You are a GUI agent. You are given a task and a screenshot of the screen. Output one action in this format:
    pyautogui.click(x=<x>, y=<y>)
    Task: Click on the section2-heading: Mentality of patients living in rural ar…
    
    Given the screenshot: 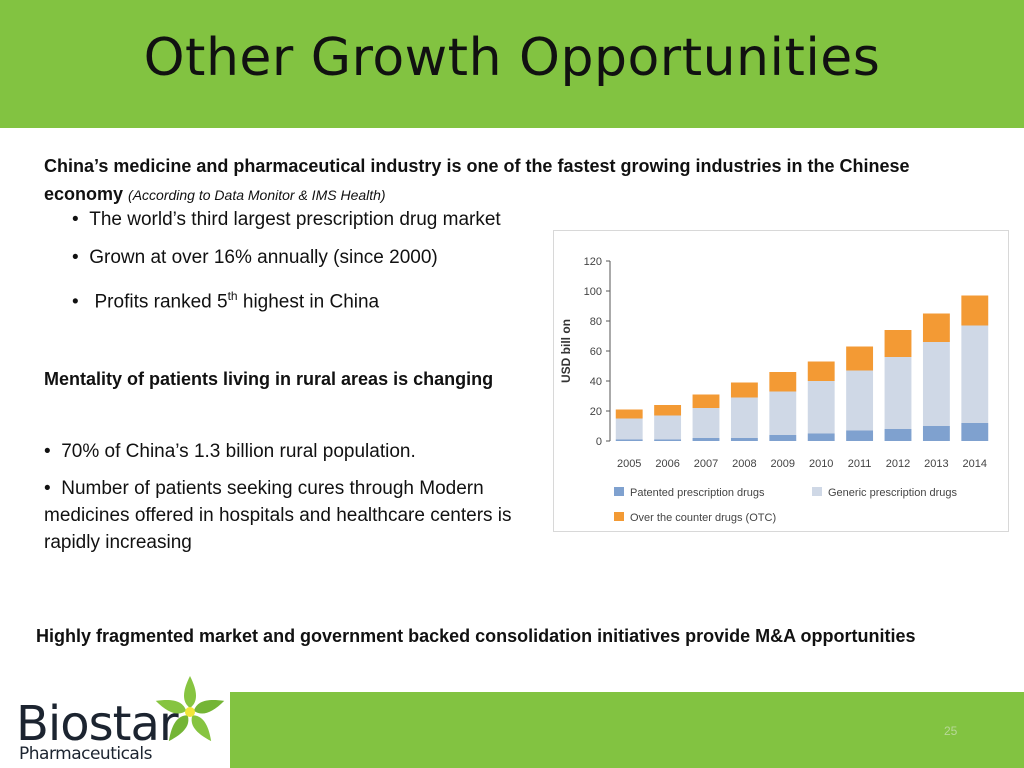 What is the action you would take?
    pyautogui.click(x=269, y=379)
    